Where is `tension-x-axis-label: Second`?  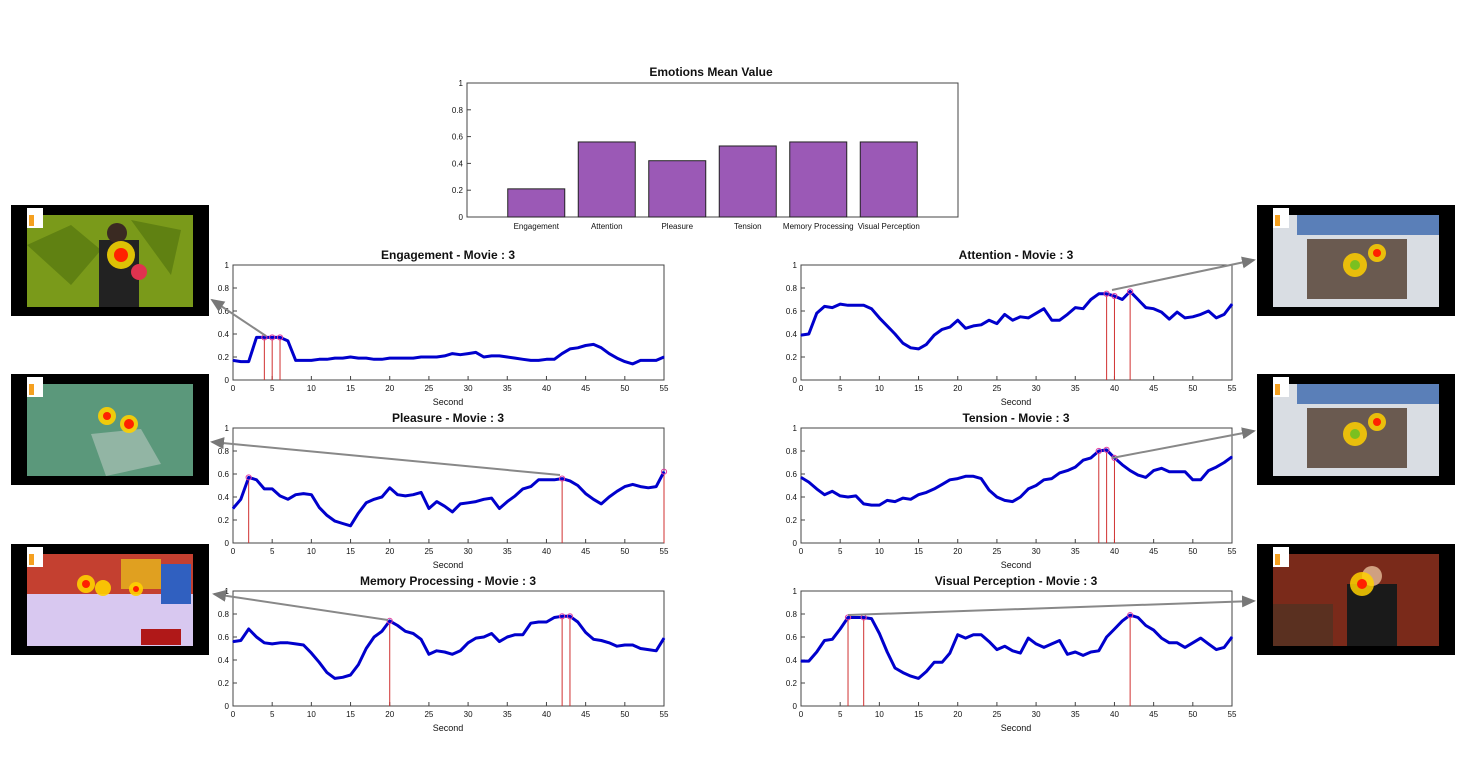 tension-x-axis-label: Second is located at coordinates (1016, 565).